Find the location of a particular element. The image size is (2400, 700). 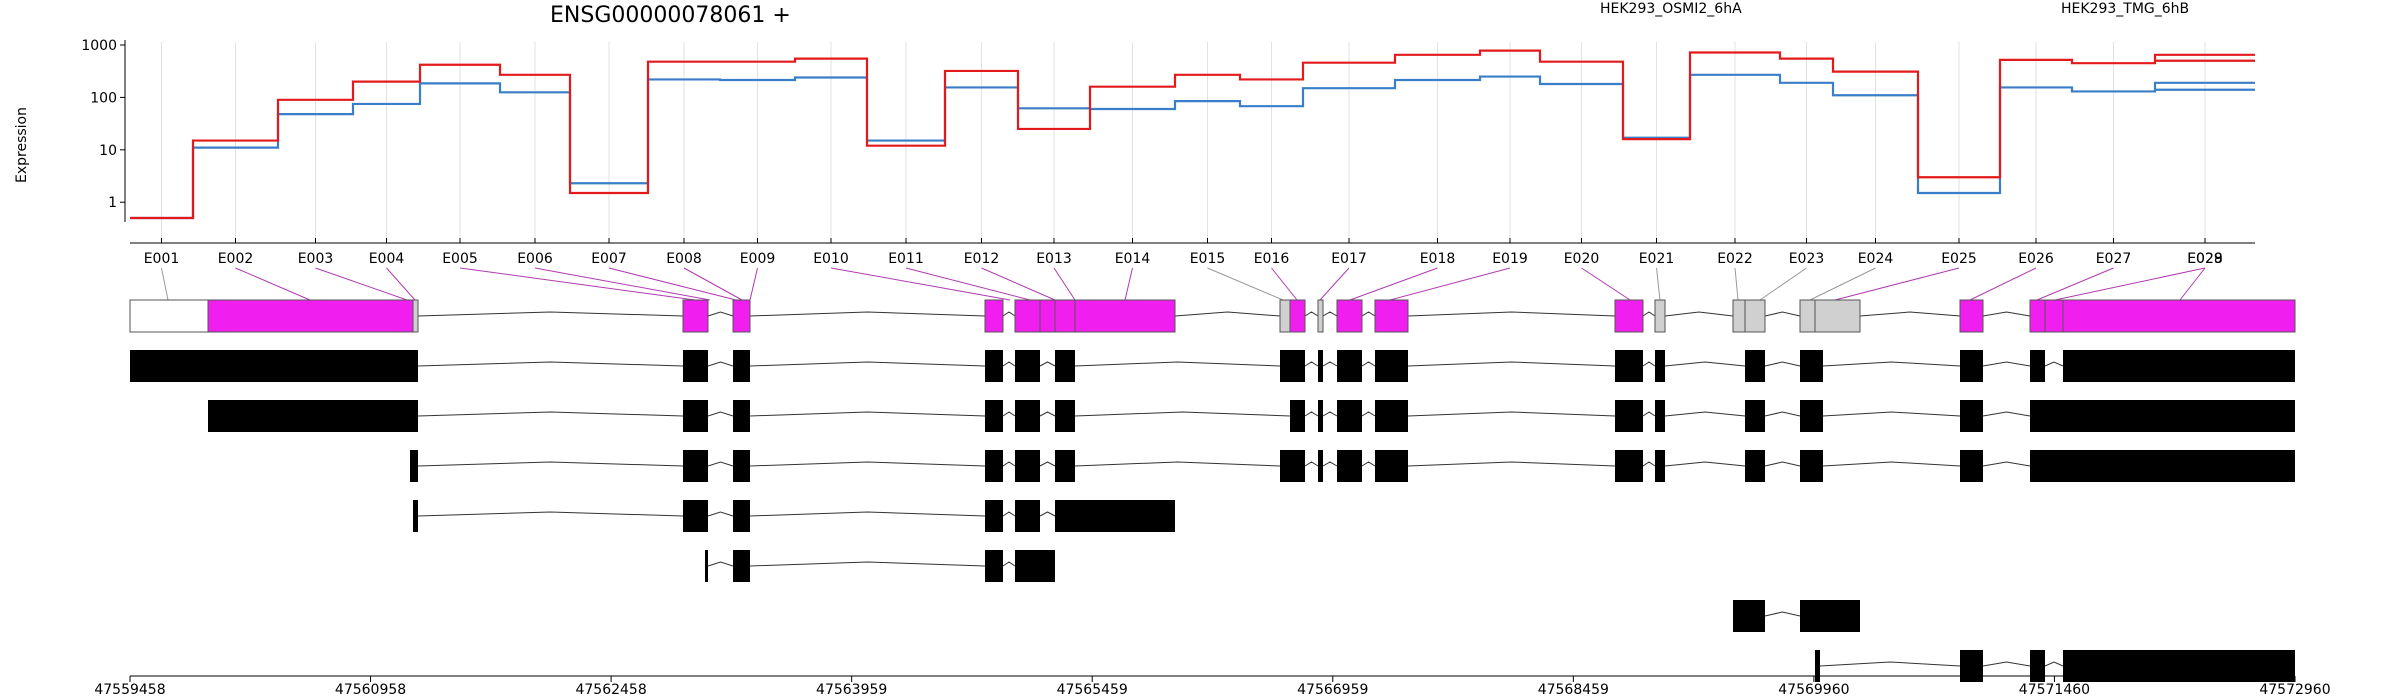

y-axis-label: Expression is located at coordinates (22, 145).